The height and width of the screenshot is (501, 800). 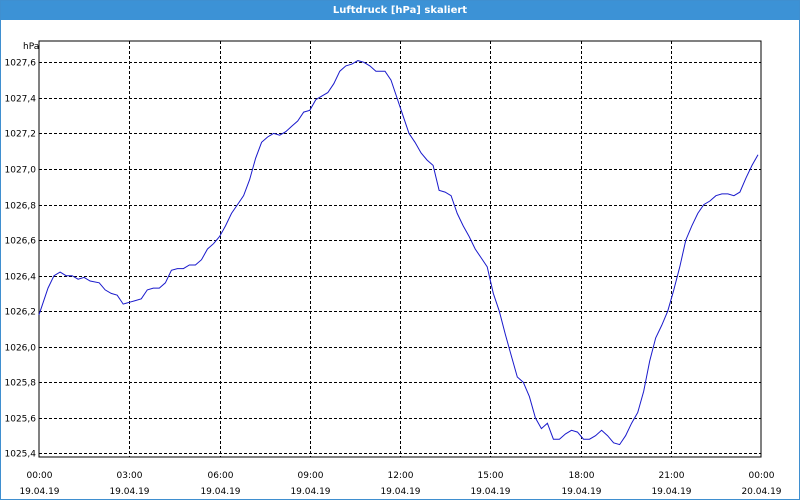 I want to click on y-tick-label: 1025,6, so click(x=21, y=420).